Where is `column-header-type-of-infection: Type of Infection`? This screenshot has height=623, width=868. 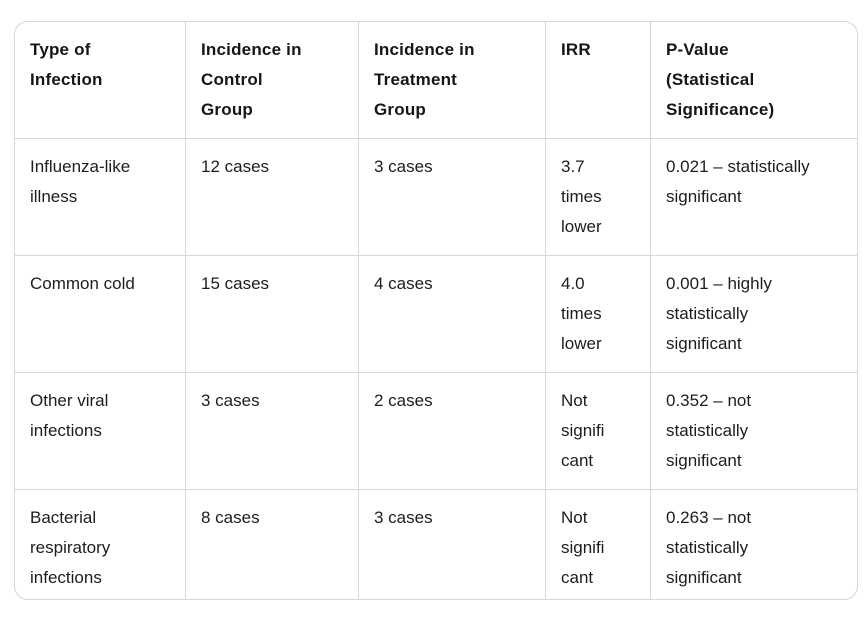 column-header-type-of-infection: Type of Infection is located at coordinates (100, 80).